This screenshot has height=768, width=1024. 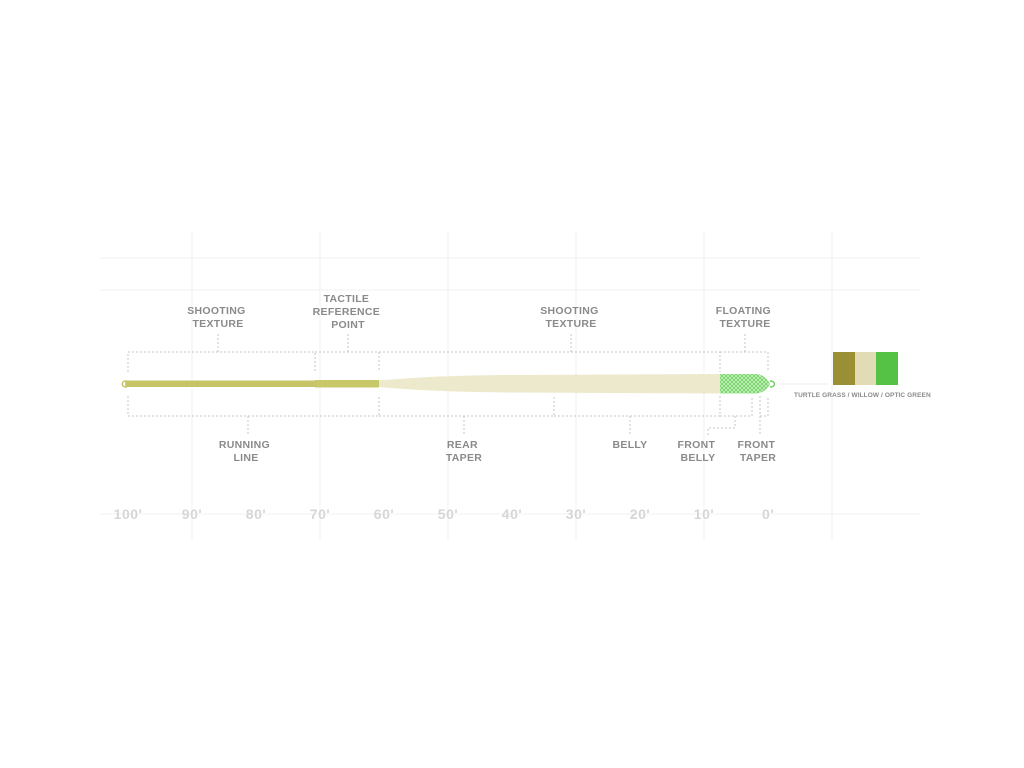 I want to click on label-belly: BELLY, so click(x=630, y=445).